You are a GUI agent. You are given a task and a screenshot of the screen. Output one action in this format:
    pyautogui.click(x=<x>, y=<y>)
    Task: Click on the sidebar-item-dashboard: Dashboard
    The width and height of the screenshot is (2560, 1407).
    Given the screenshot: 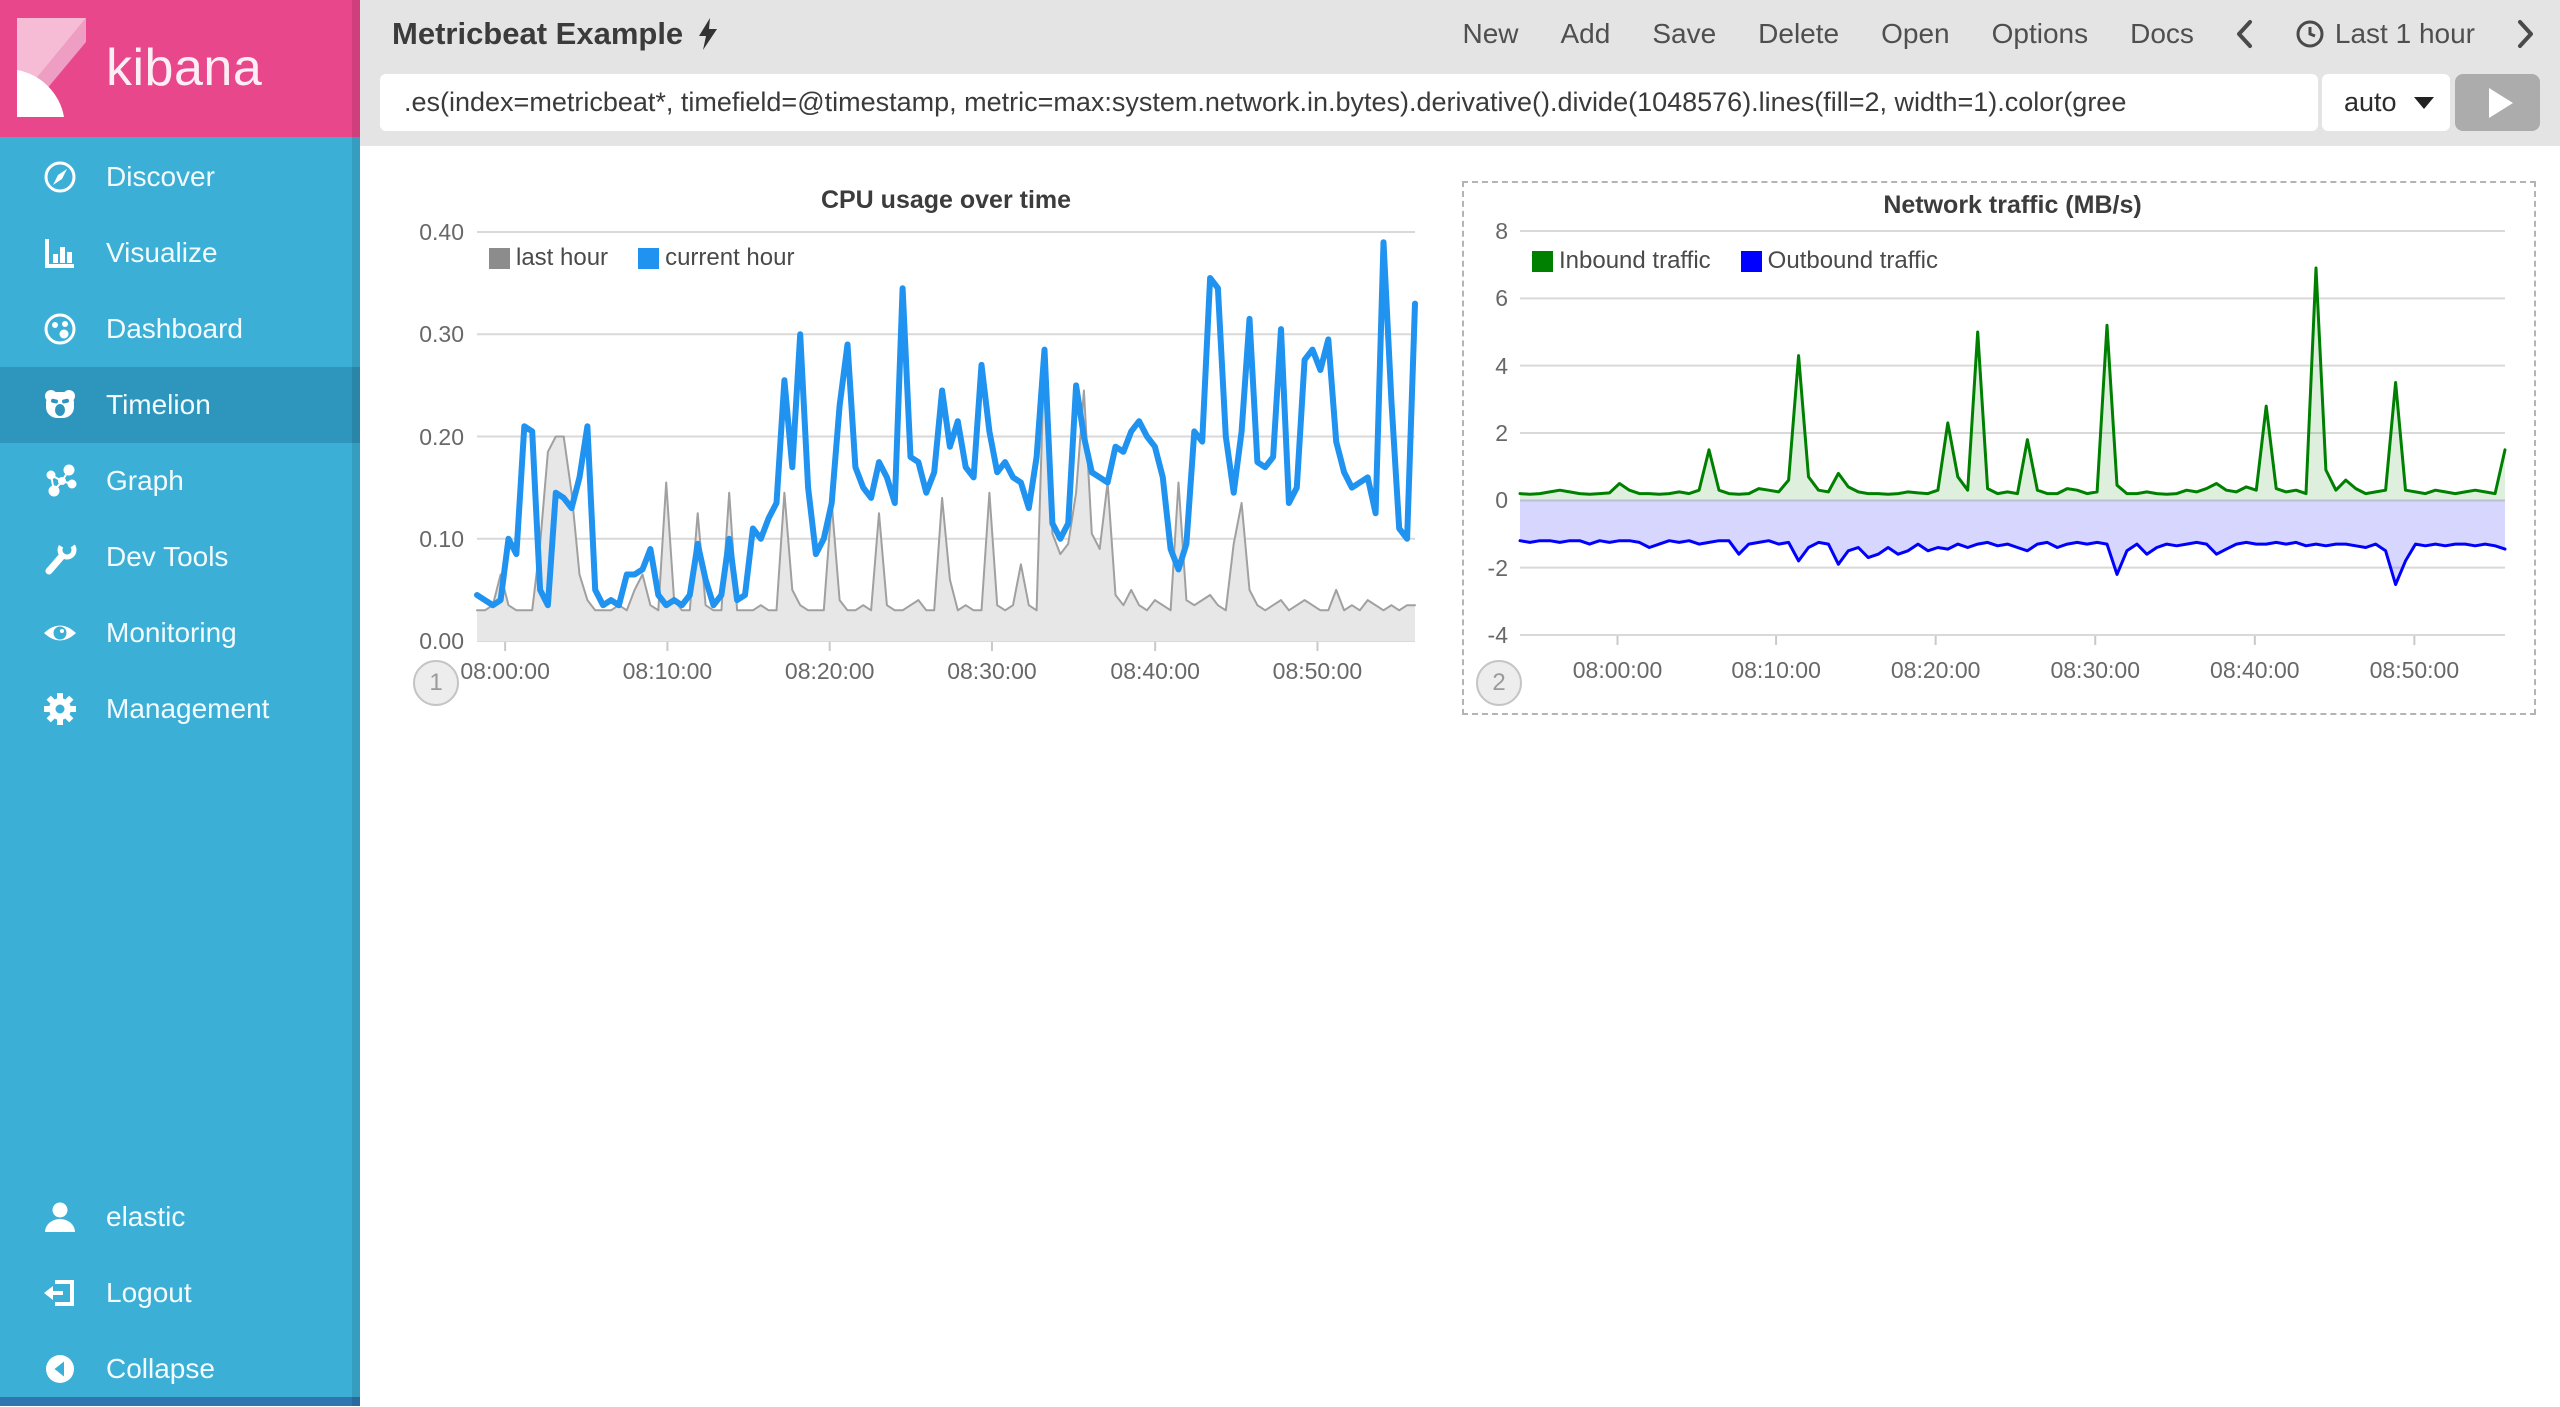 What is the action you would take?
    pyautogui.click(x=180, y=329)
    